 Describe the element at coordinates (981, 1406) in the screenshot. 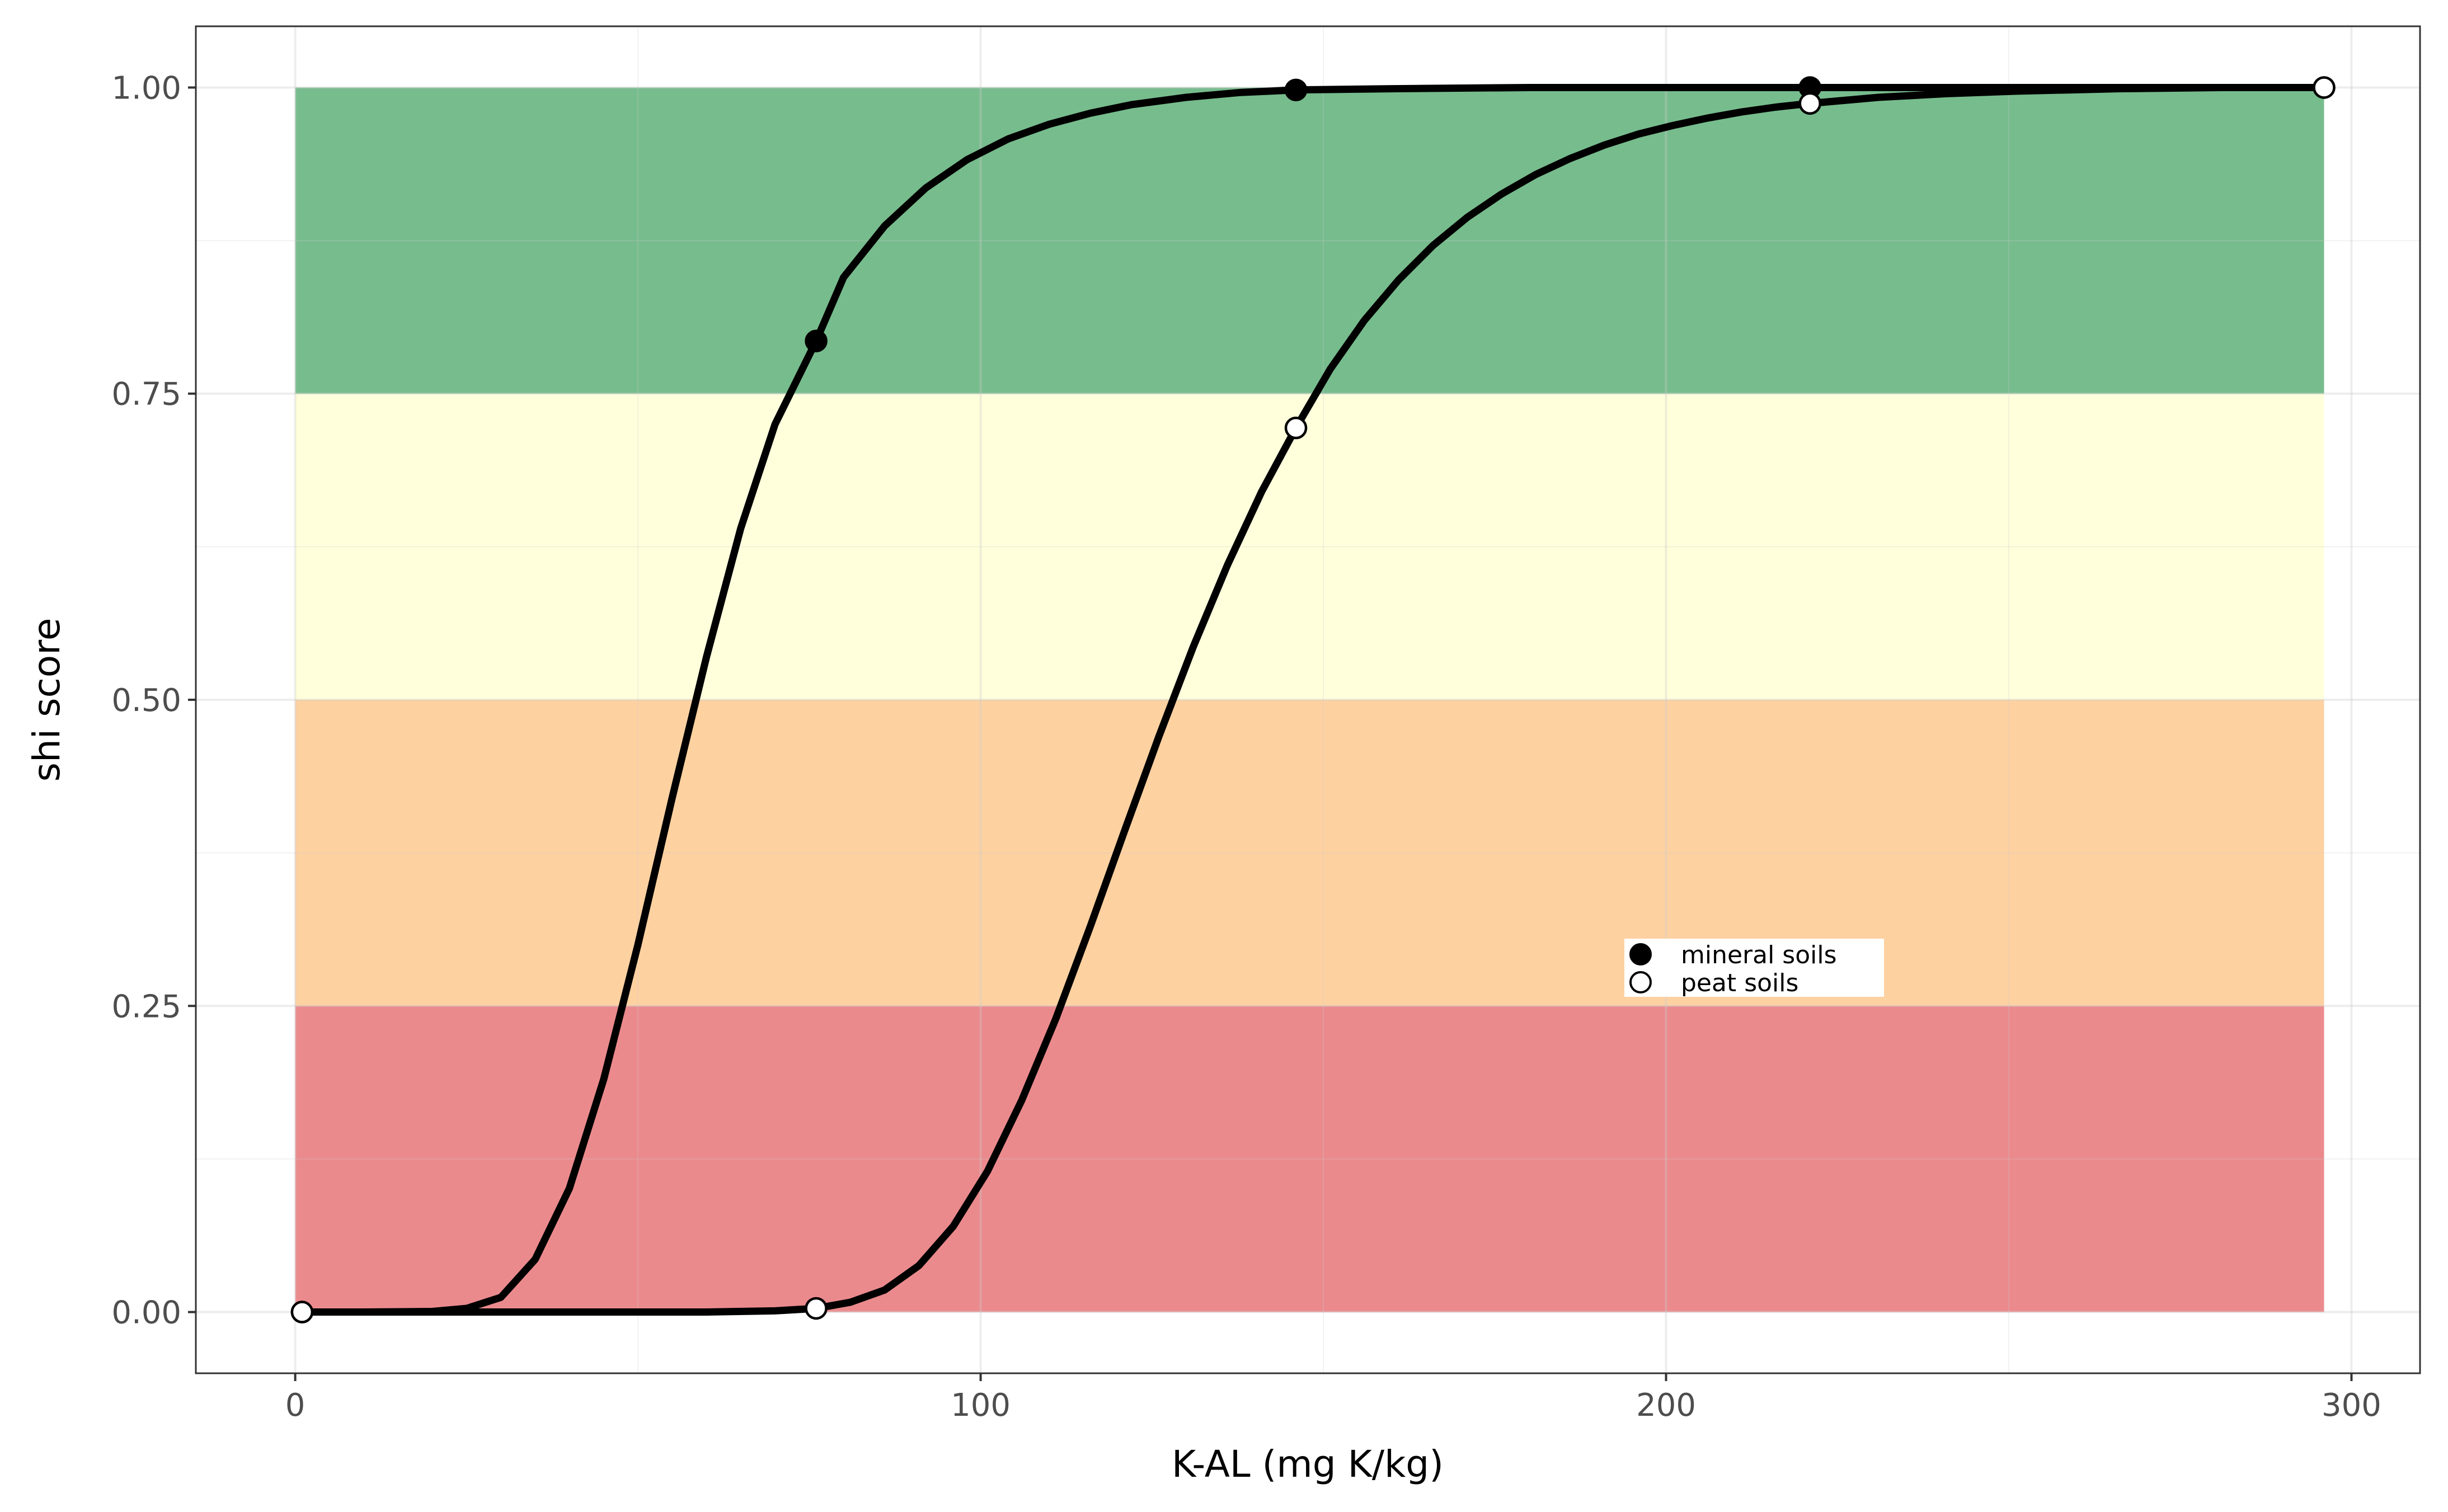

I see `x-tick-label: 100` at that location.